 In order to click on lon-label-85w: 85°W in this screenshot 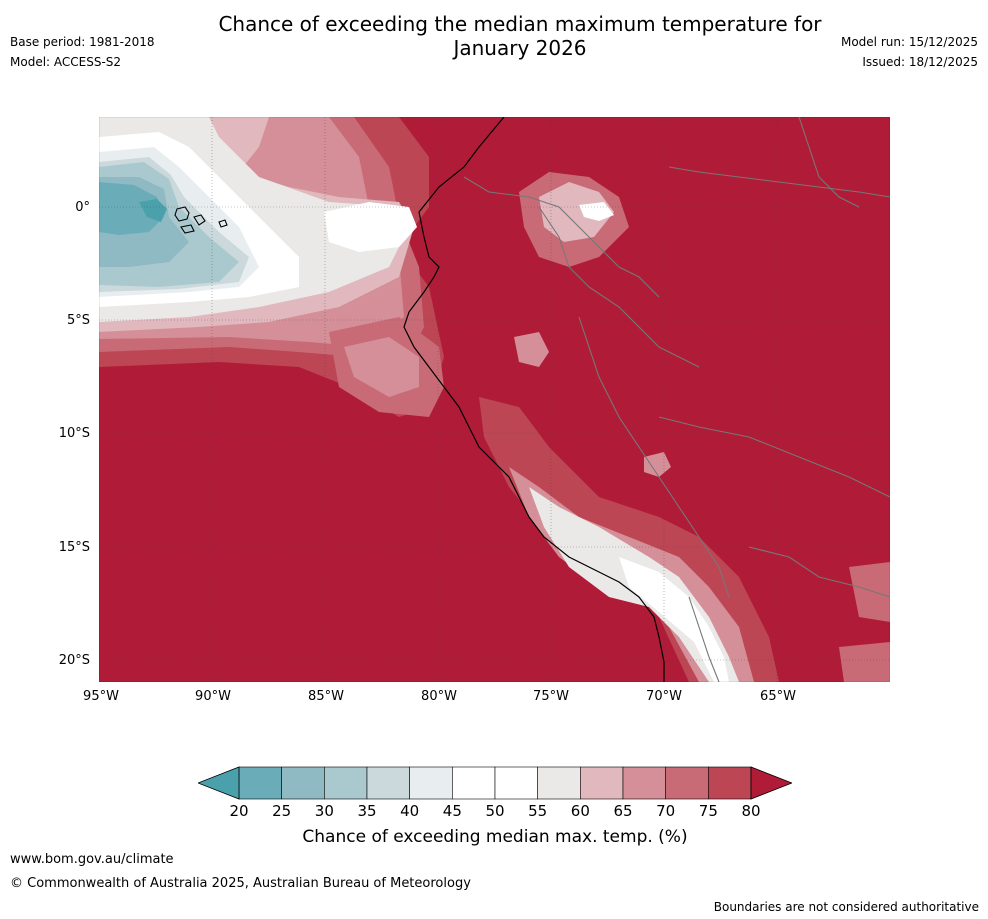, I will do `click(326, 696)`.